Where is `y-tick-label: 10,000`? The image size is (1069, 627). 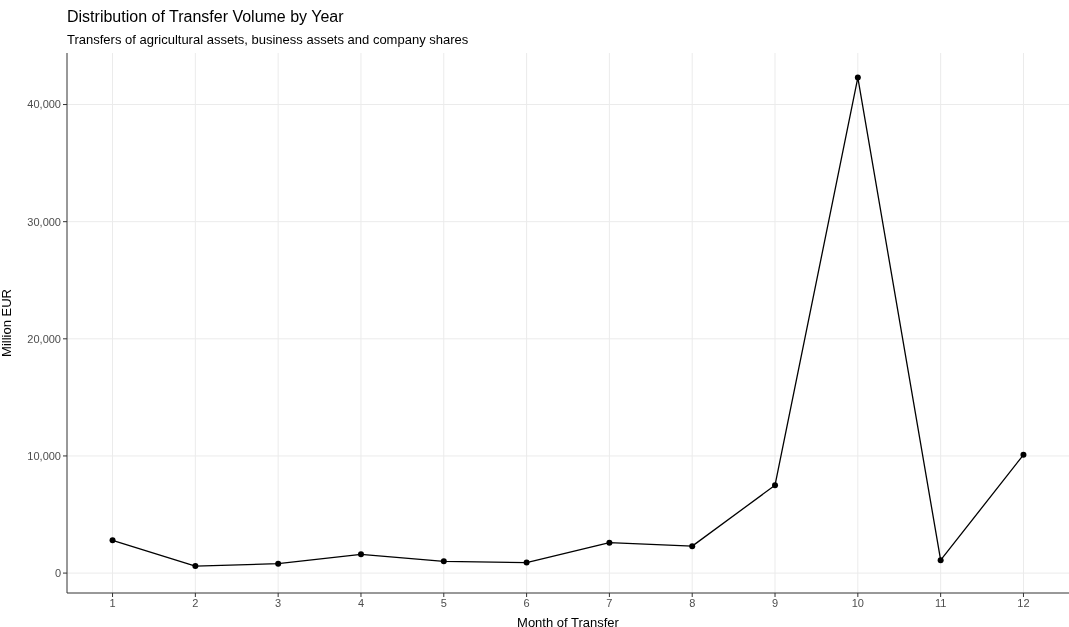
y-tick-label: 10,000 is located at coordinates (44, 455).